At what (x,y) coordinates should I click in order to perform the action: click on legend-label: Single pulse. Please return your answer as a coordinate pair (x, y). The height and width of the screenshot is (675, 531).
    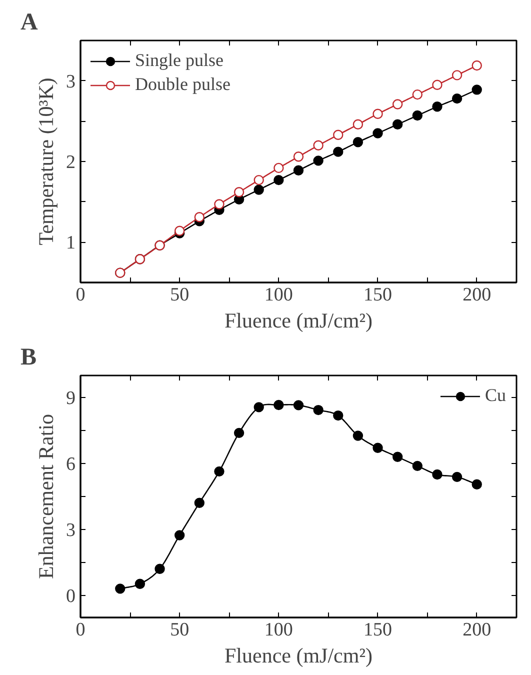
    Looking at the image, I should click on (179, 60).